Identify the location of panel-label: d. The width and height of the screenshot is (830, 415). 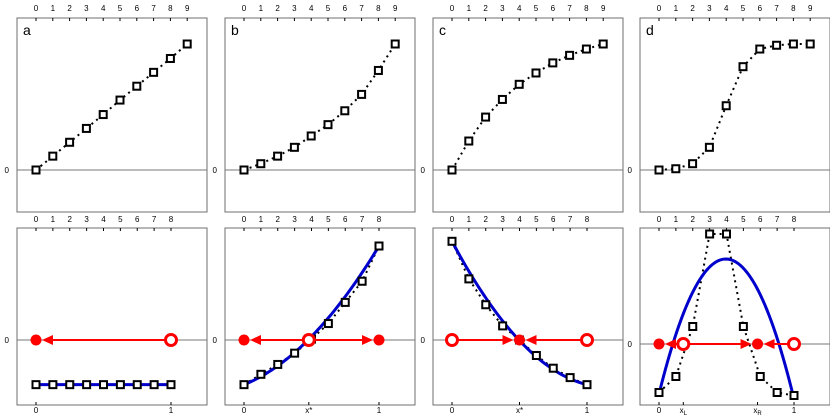
(650, 30).